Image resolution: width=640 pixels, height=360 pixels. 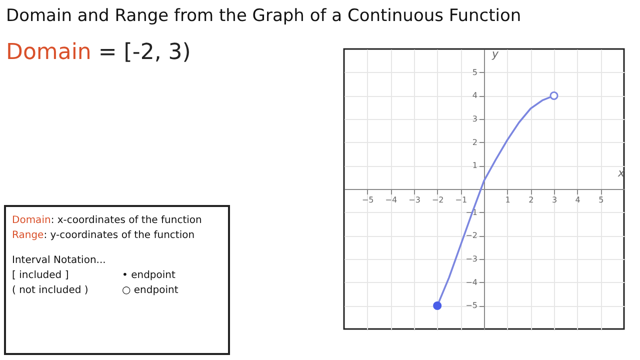 I want to click on y-tick-label: 1, so click(x=475, y=165).